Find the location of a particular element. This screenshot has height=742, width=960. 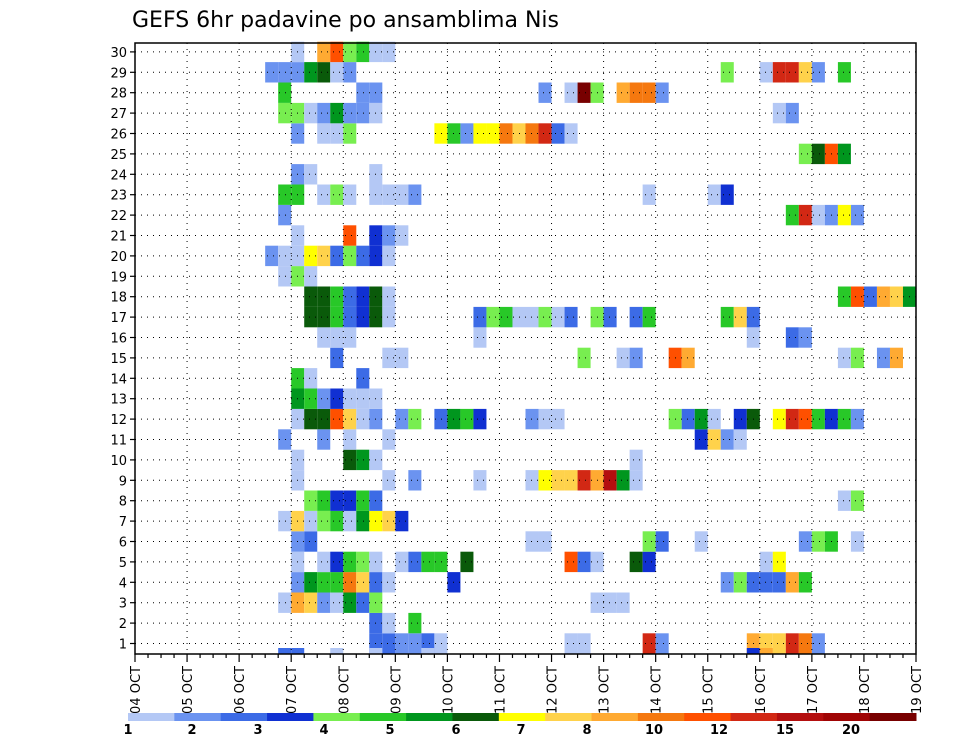

x-tick-label: 16 OCT is located at coordinates (761, 690).